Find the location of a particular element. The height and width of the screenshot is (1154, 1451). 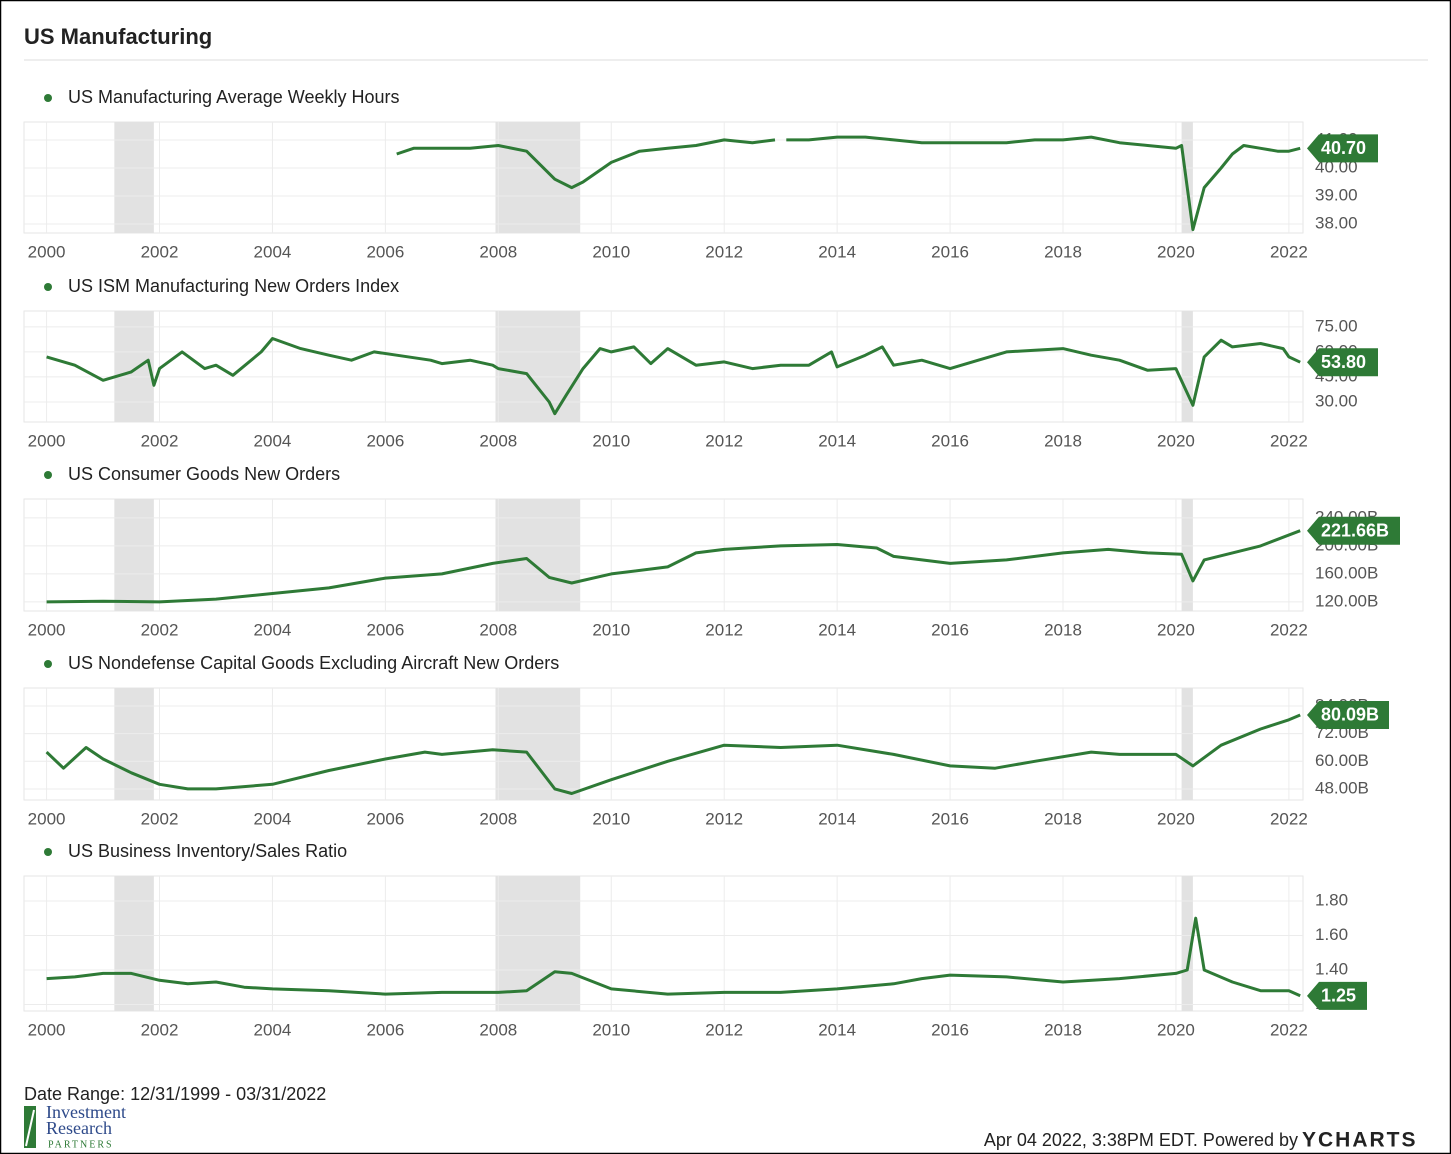

legend-label: US ISM Manufacturing New Orders Index is located at coordinates (233, 286).